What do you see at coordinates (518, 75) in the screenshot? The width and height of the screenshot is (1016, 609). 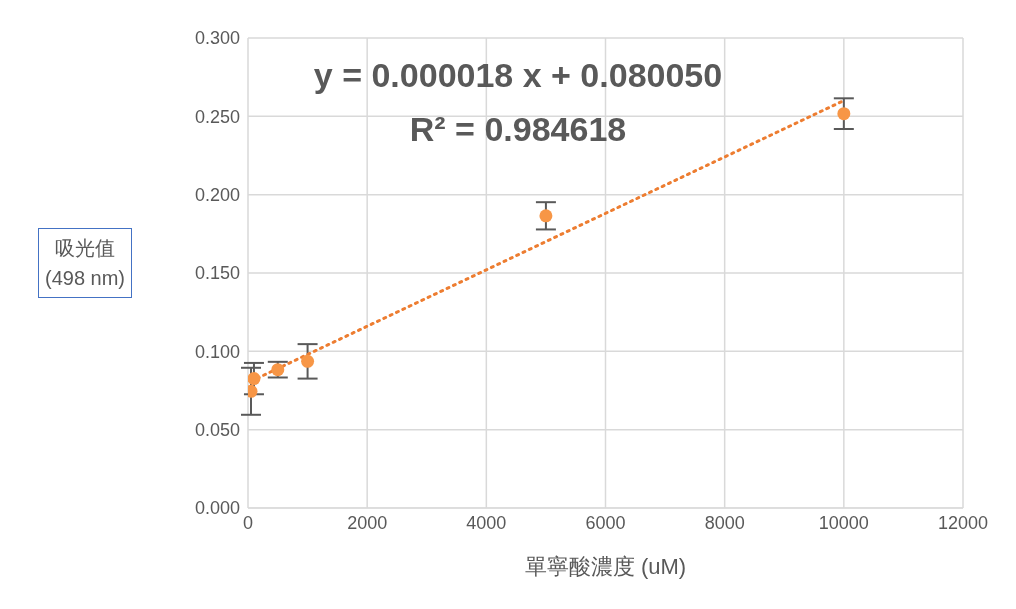 I see `annotation: y = 0.000018 x + 0.080050` at bounding box center [518, 75].